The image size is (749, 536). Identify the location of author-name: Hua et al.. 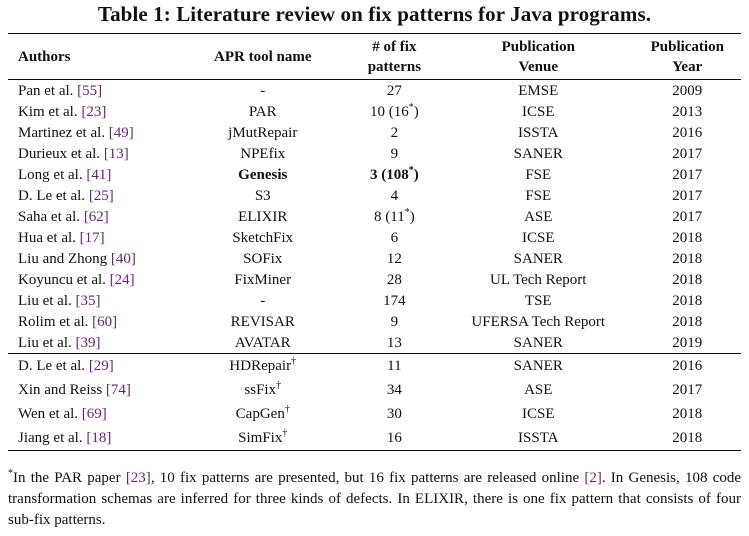
(49, 237).